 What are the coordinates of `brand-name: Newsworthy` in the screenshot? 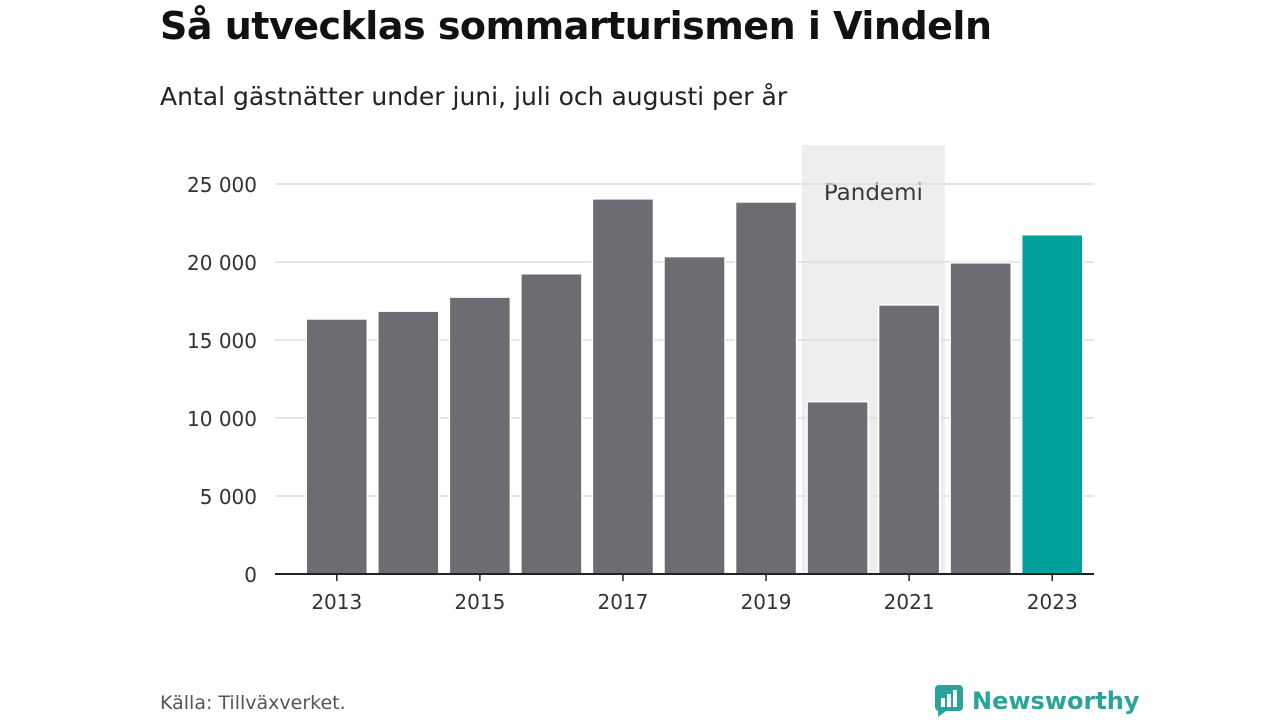 It's located at (1056, 701).